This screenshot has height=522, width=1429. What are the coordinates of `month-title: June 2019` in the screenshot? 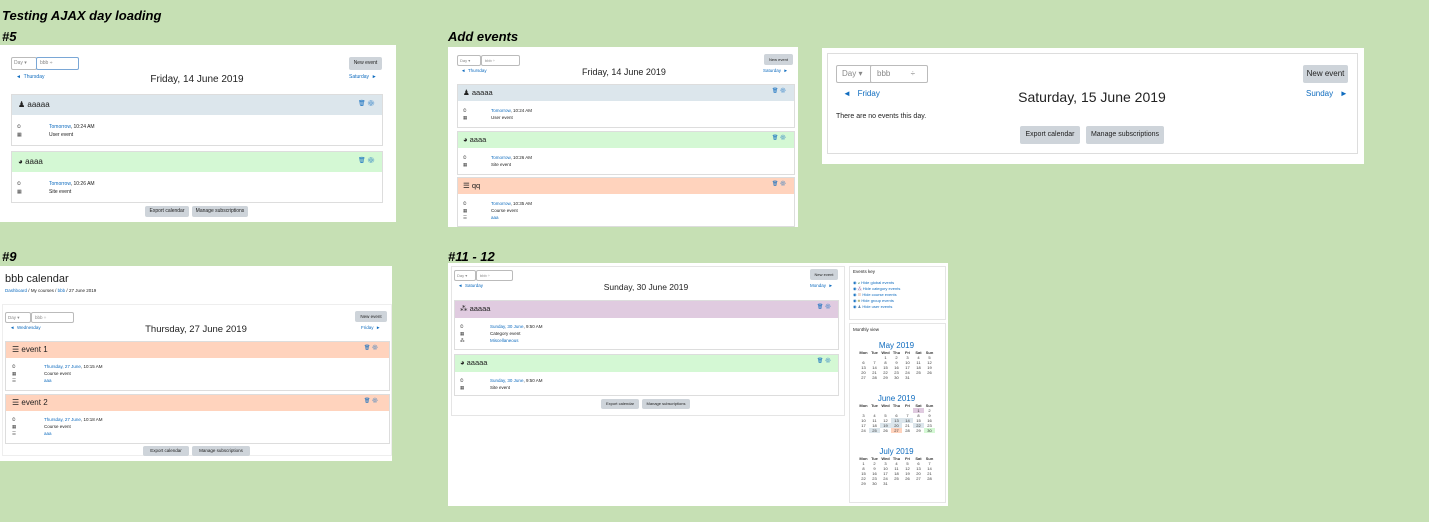 It's located at (896, 398).